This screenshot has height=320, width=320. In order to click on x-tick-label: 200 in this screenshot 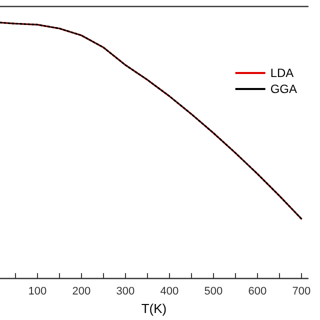, I will do `click(81, 292)`.